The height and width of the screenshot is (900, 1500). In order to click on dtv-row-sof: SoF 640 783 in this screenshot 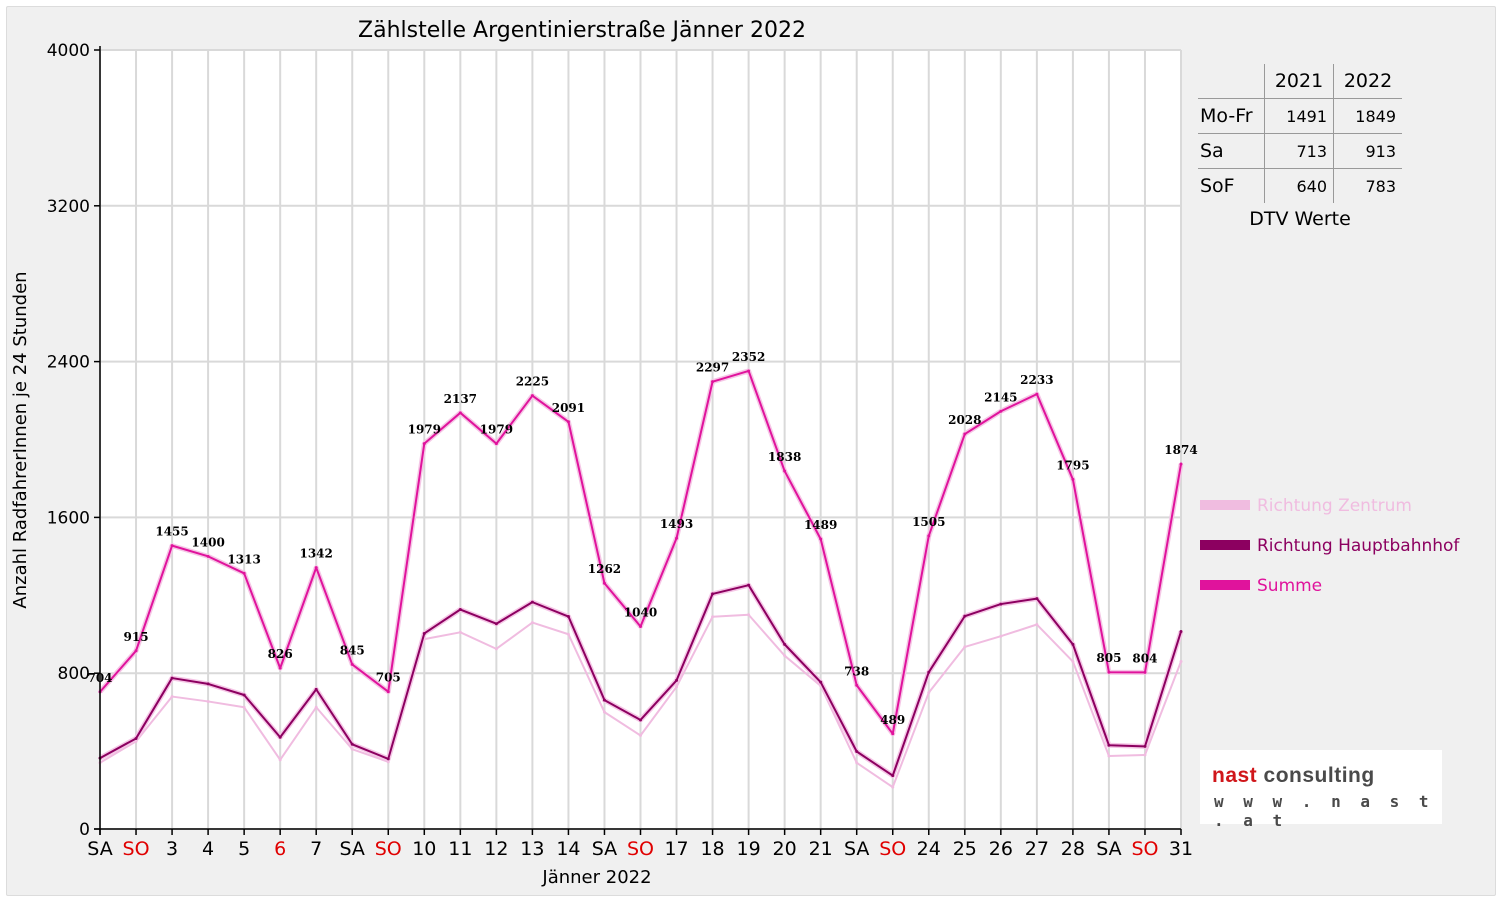, I will do `click(1300, 185)`.